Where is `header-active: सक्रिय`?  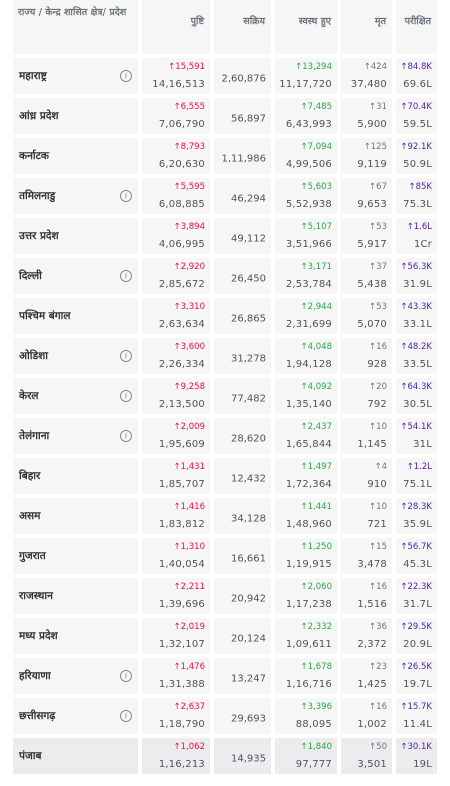 header-active: सक्रिय is located at coordinates (242, 27).